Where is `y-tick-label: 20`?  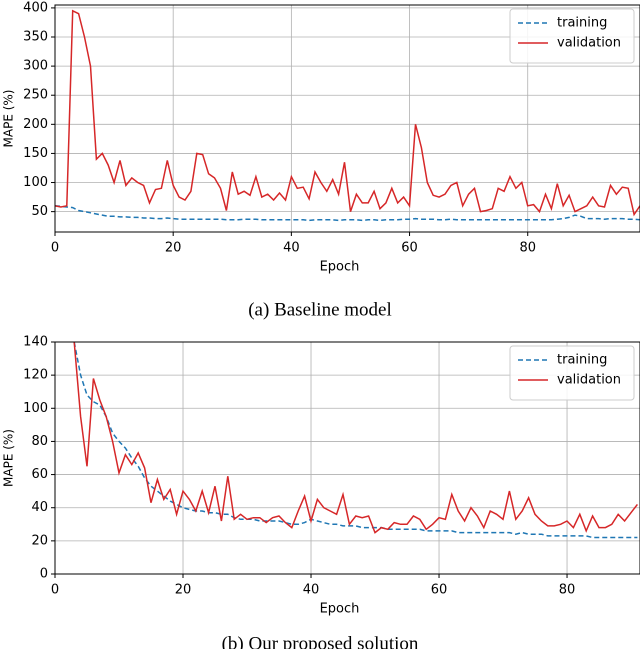 y-tick-label: 20 is located at coordinates (39, 540).